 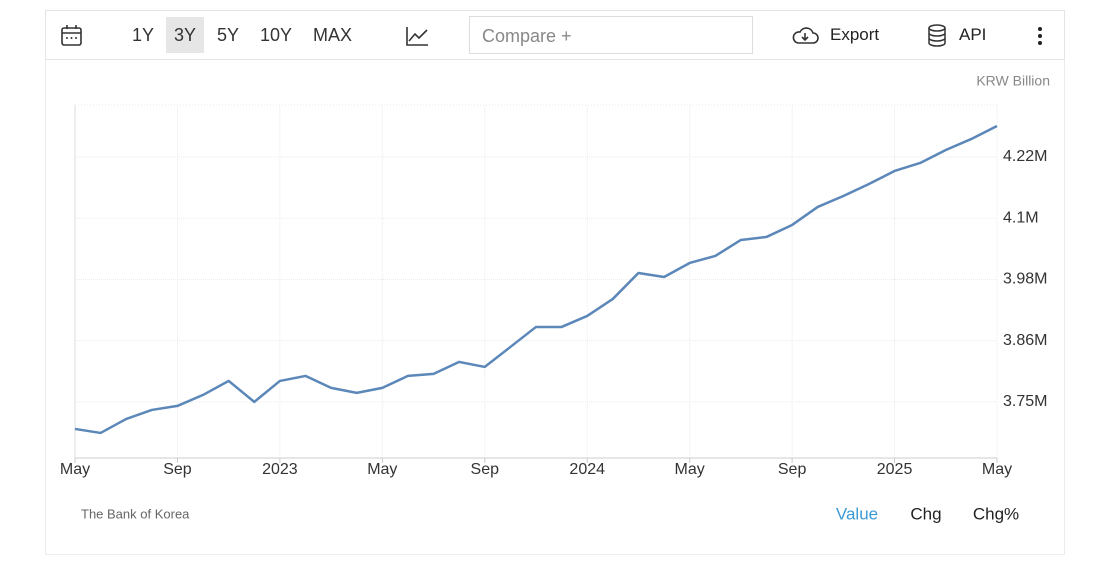 What do you see at coordinates (925, 513) in the screenshot?
I see `view-toggle: Chg` at bounding box center [925, 513].